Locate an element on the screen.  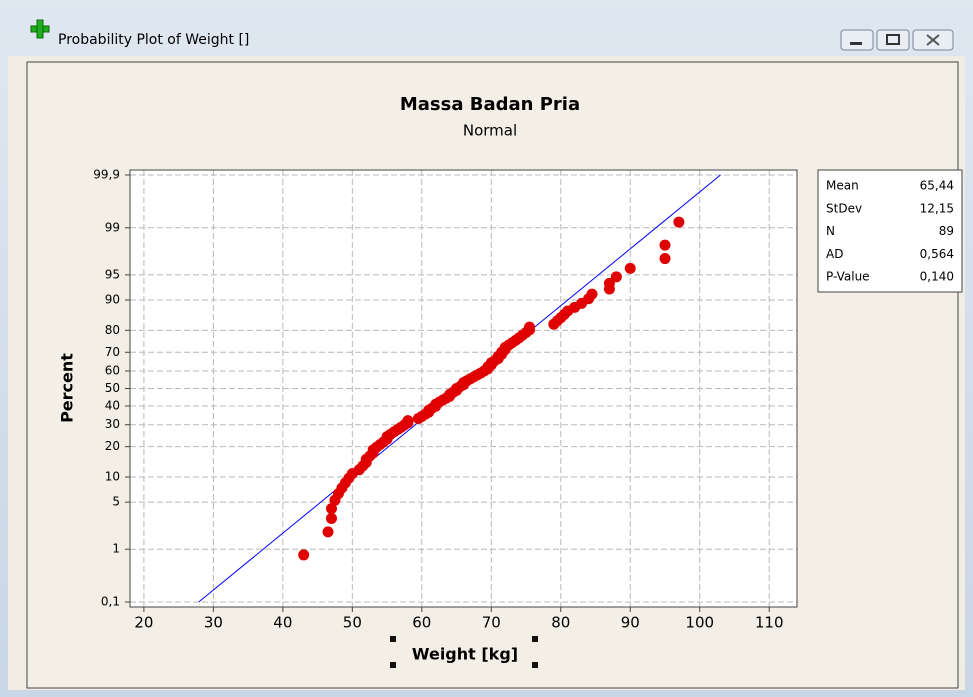
y-tick-label: 50 is located at coordinates (112, 388).